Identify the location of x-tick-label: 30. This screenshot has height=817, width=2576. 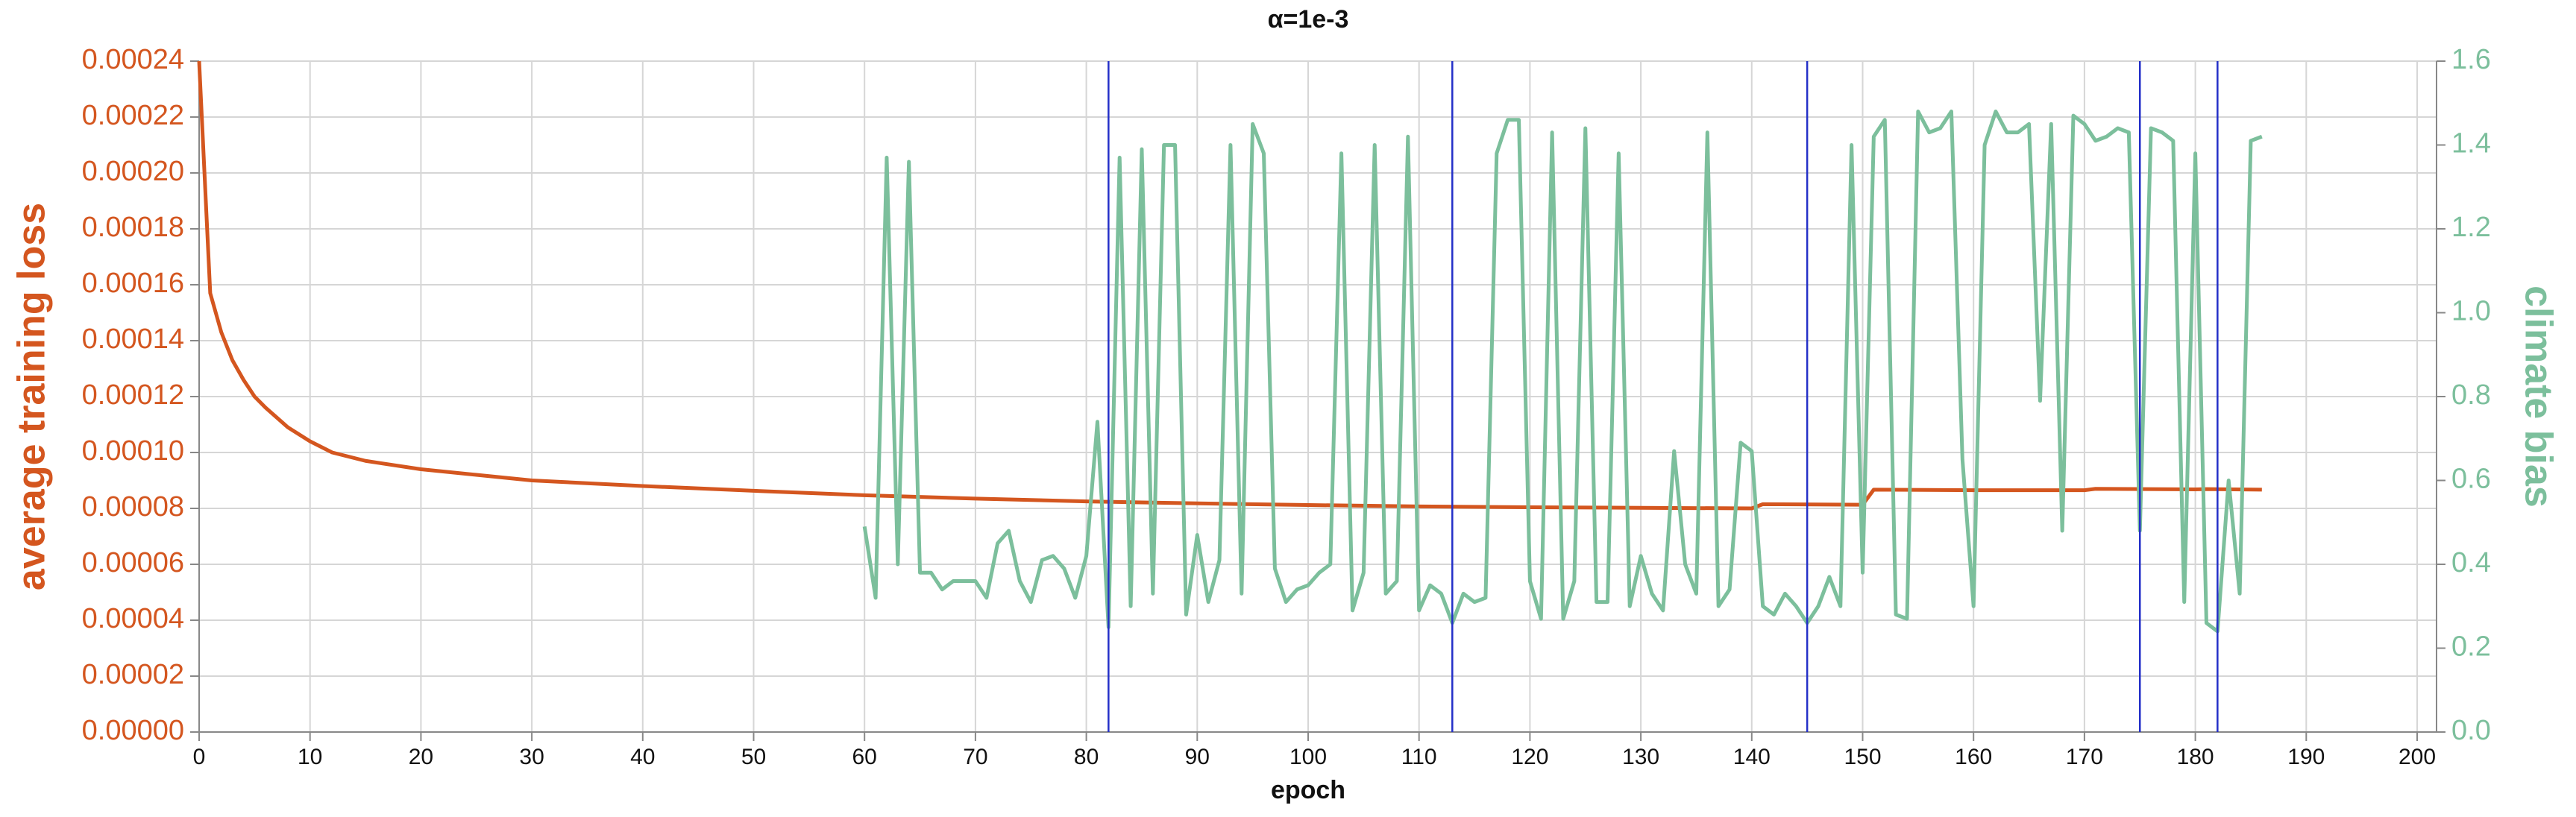
(532, 757).